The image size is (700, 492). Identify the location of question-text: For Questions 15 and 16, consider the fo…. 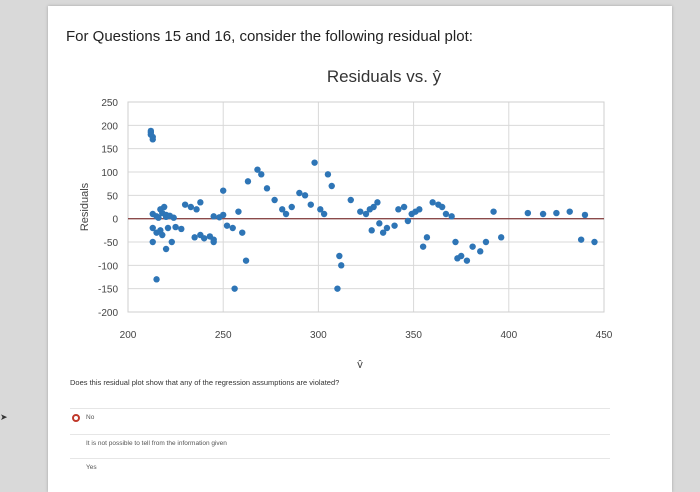
(269, 36).